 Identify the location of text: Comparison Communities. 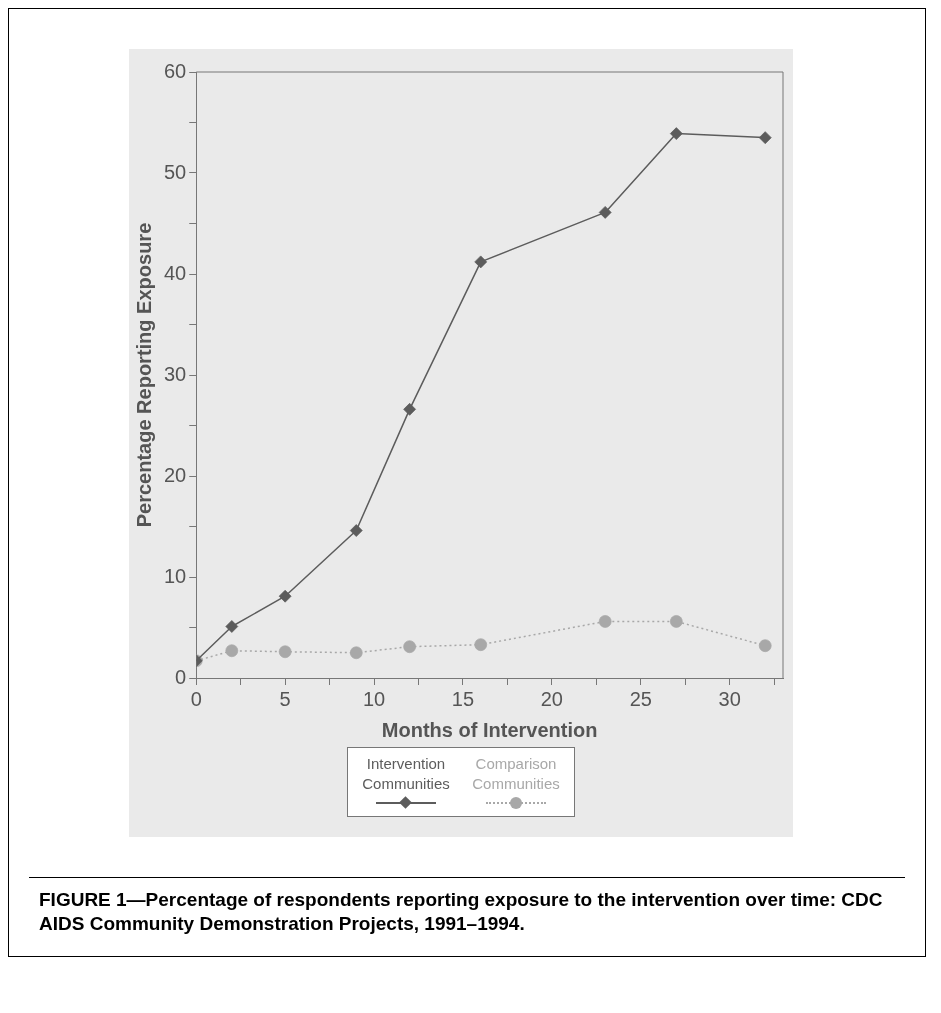
(516, 774).